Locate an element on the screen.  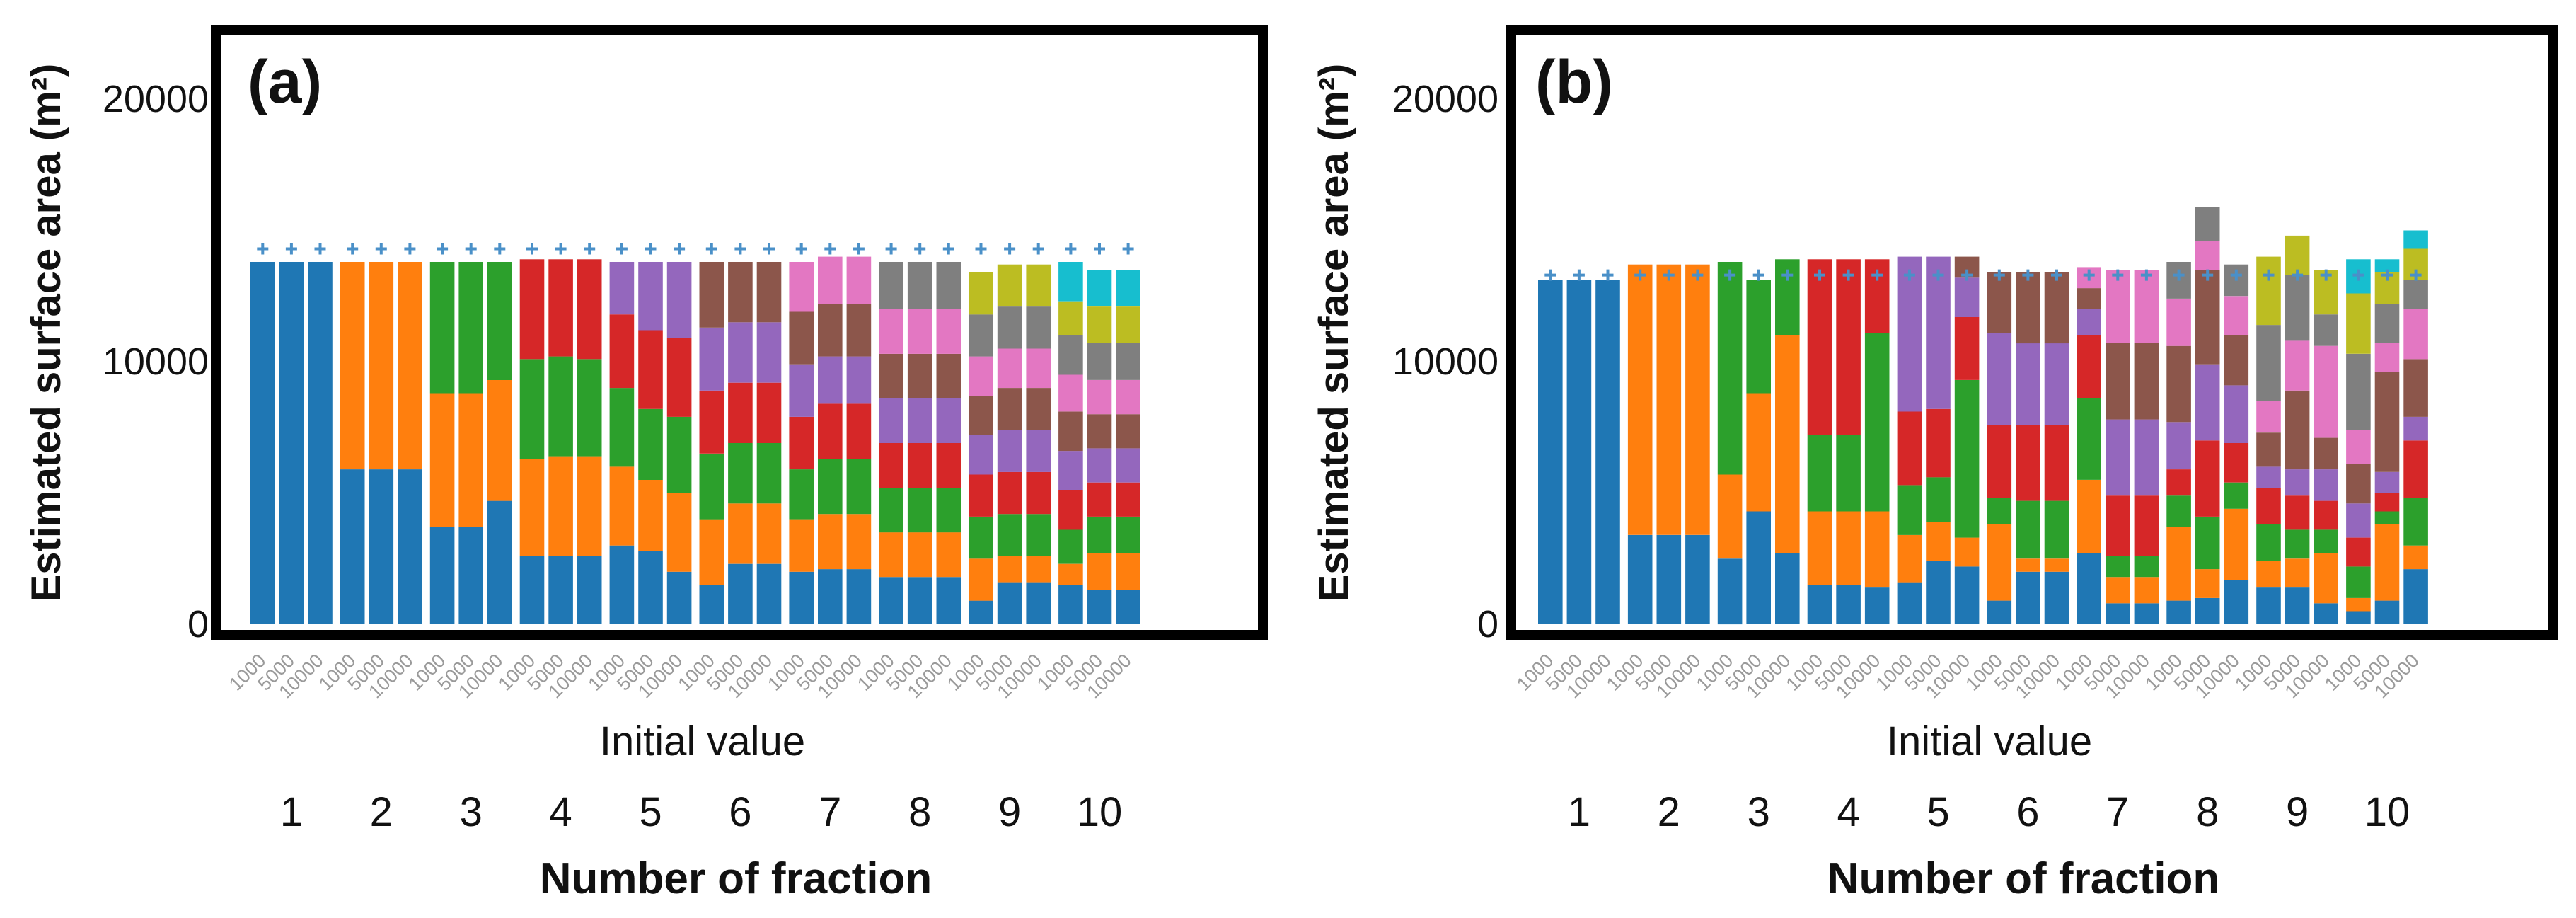
fraction-label: 4 is located at coordinates (1848, 812).